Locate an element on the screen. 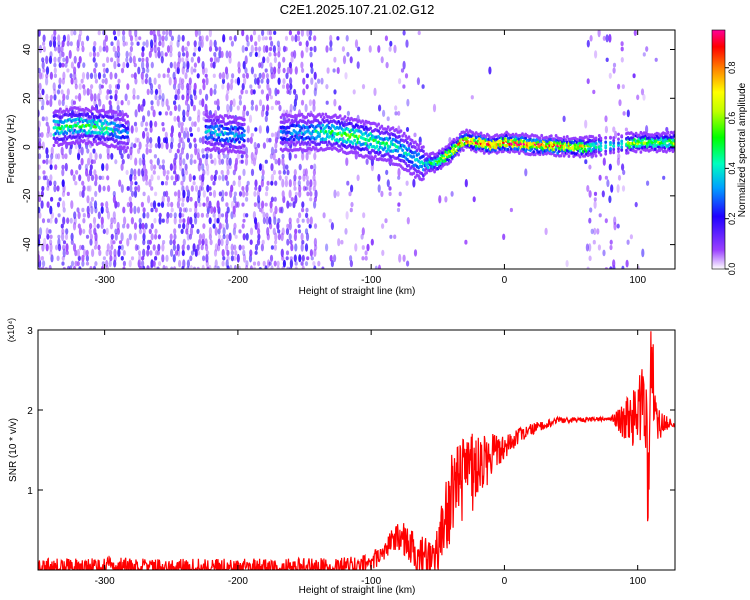  top-x-tick-label-3: 0 is located at coordinates (505, 280).